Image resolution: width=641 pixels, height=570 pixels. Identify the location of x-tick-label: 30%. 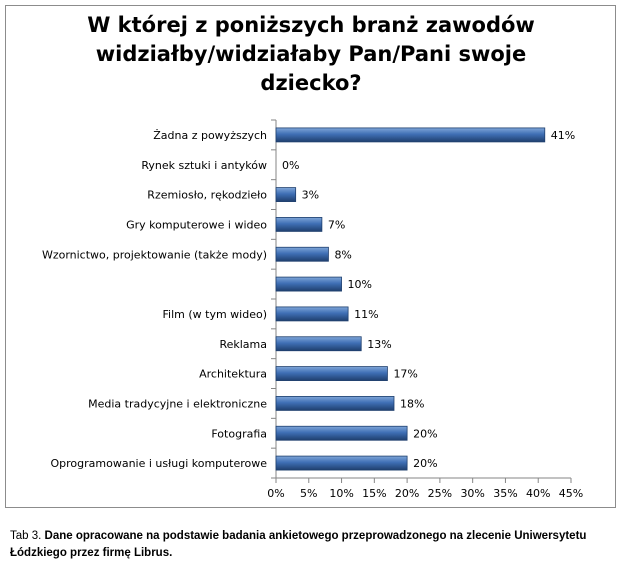
(472, 493).